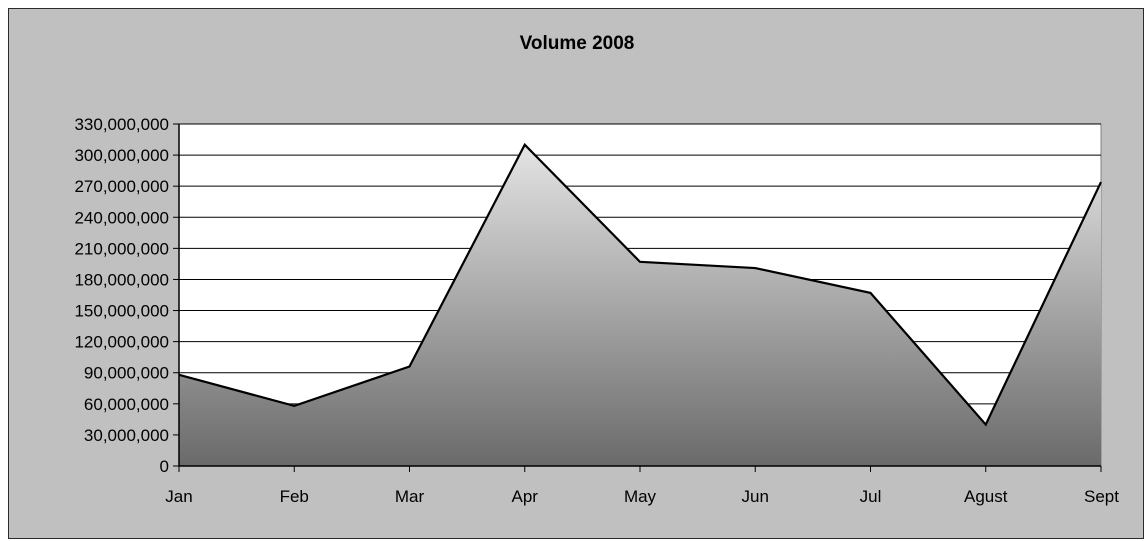 Image resolution: width=1146 pixels, height=541 pixels. Describe the element at coordinates (294, 496) in the screenshot. I see `x-tick-label: Feb` at that location.